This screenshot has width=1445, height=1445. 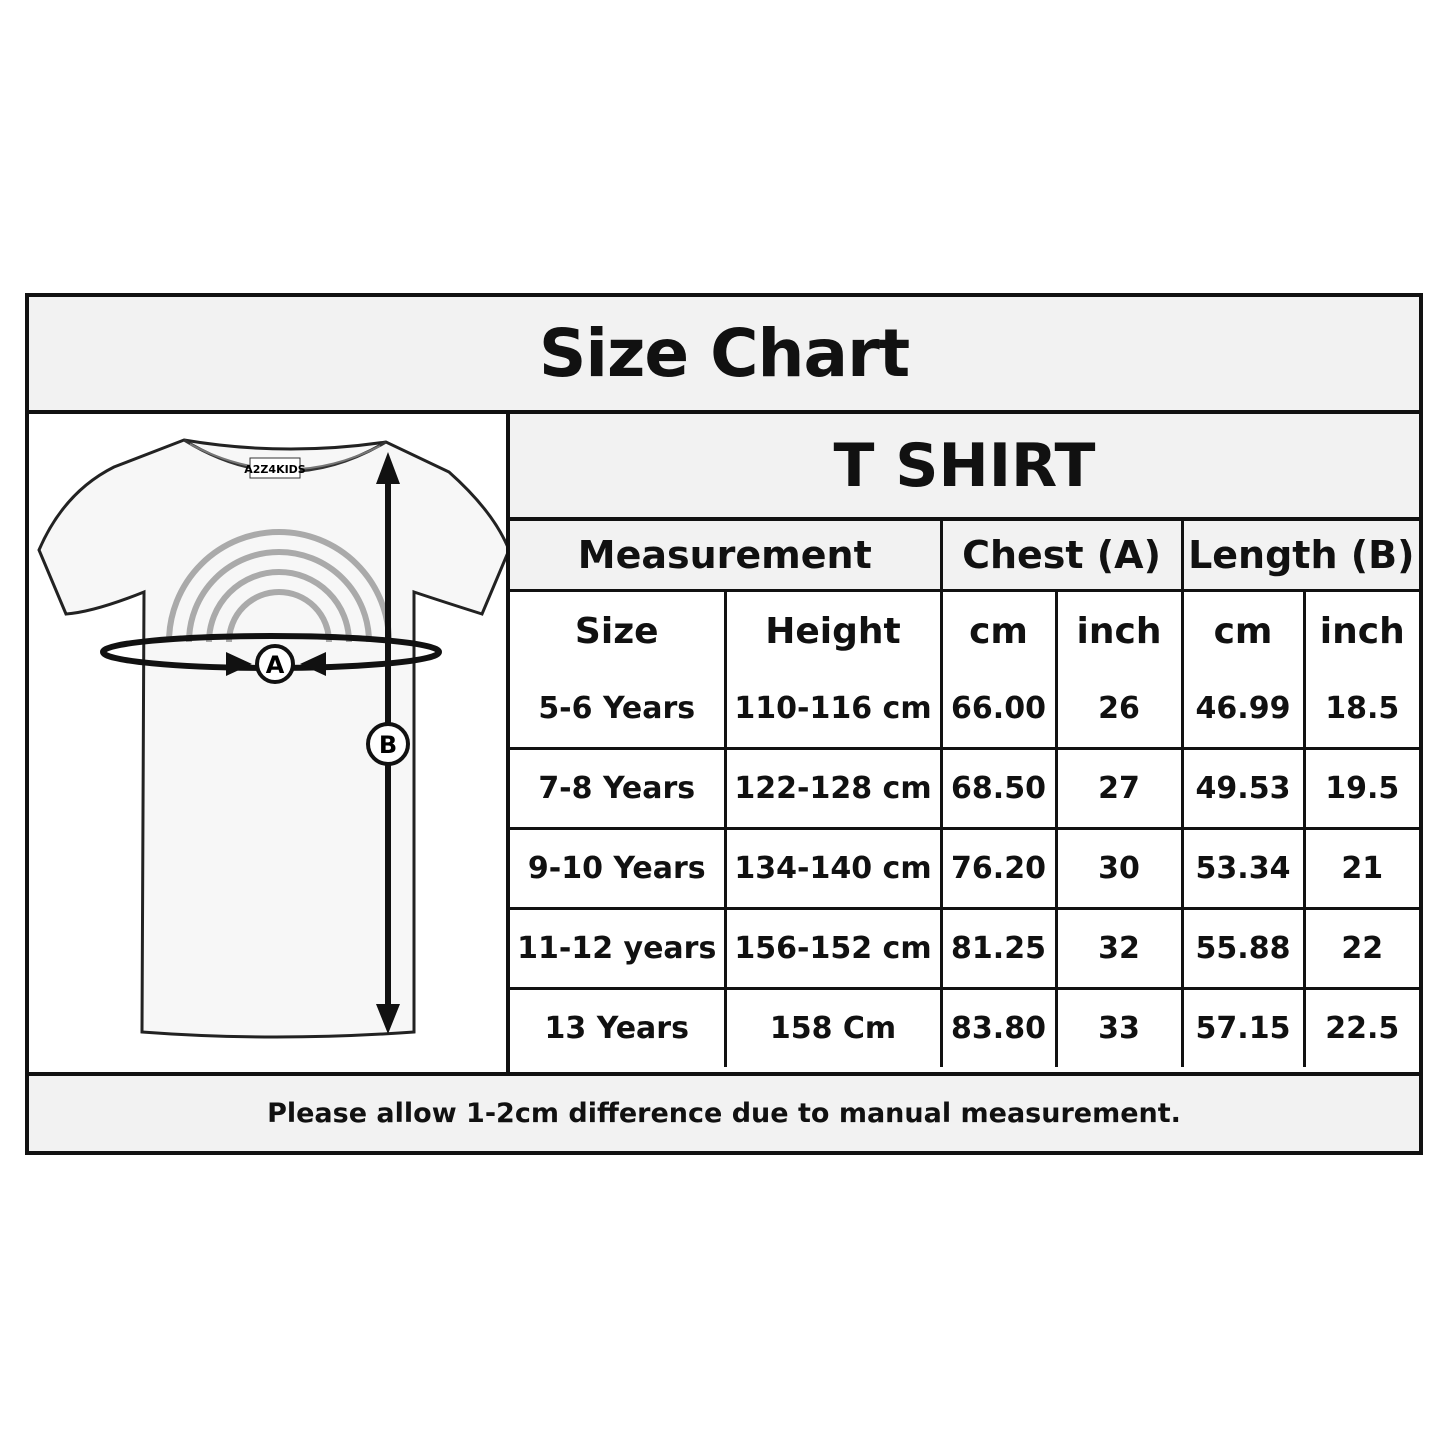 I want to click on cell-length-inch: 22, so click(x=1361, y=948).